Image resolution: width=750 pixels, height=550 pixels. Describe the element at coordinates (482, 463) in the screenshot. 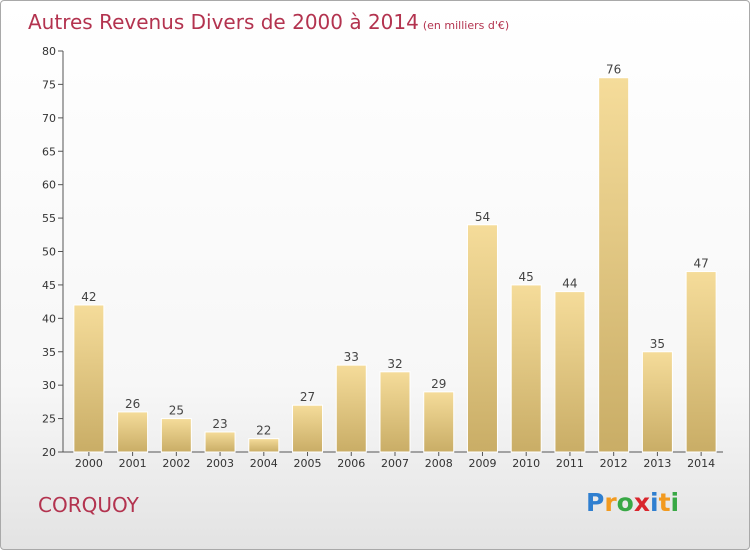

I see `x-tick-label: 2009` at that location.